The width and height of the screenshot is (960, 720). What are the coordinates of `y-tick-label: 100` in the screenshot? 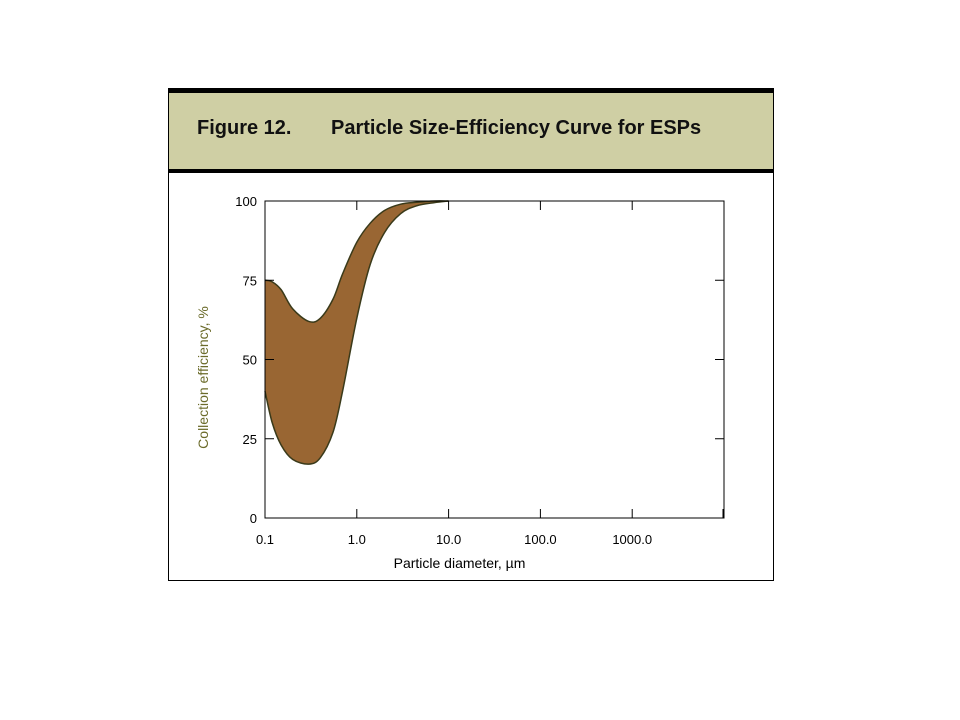 It's located at (246, 201).